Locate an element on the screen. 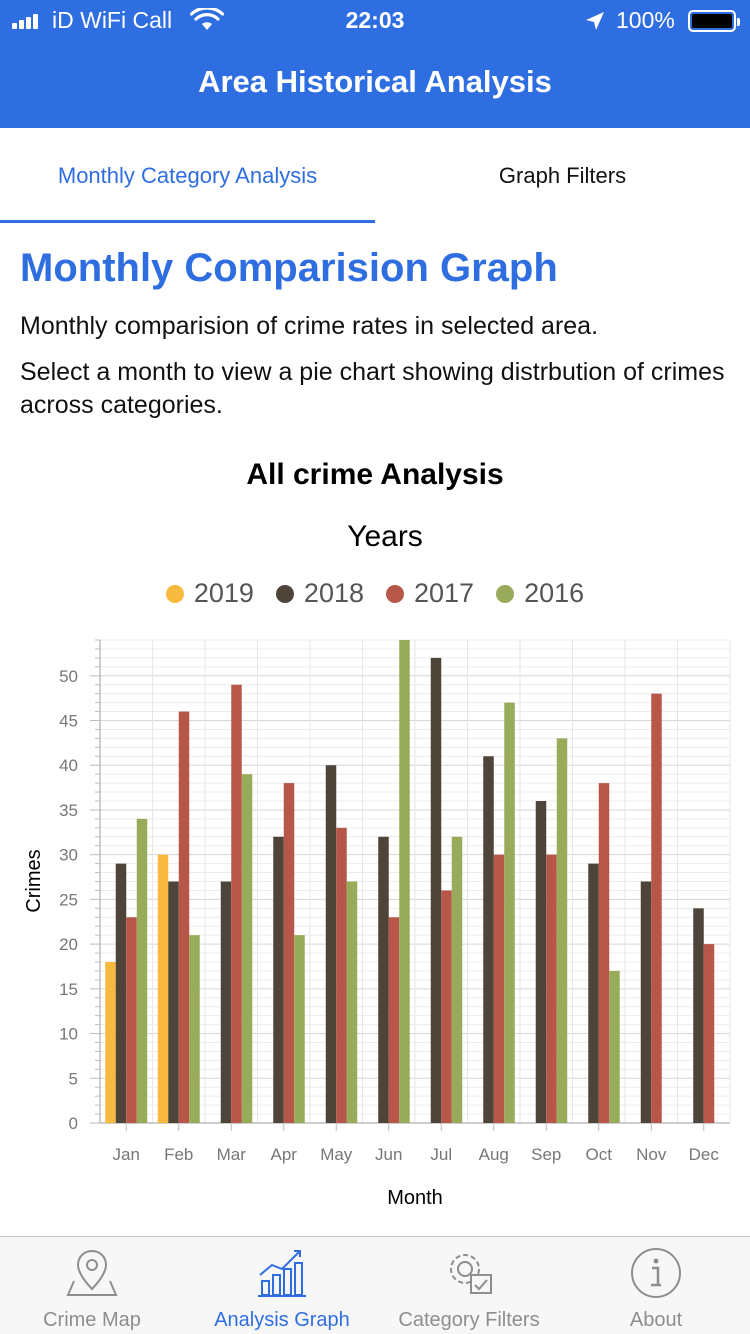 Image resolution: width=750 pixels, height=1334 pixels. bottom-tab-crime-map: Crime Map is located at coordinates (92, 1285).